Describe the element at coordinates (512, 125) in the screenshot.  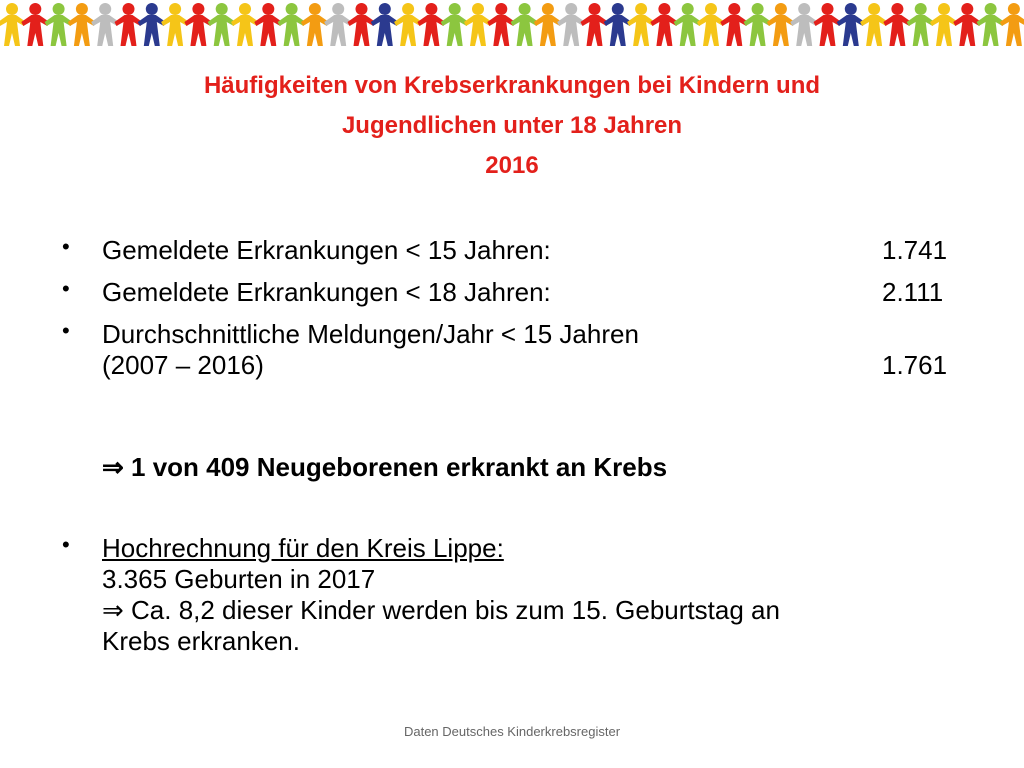
I see `title-line: Jugendlichen unter 18 Jahren` at that location.